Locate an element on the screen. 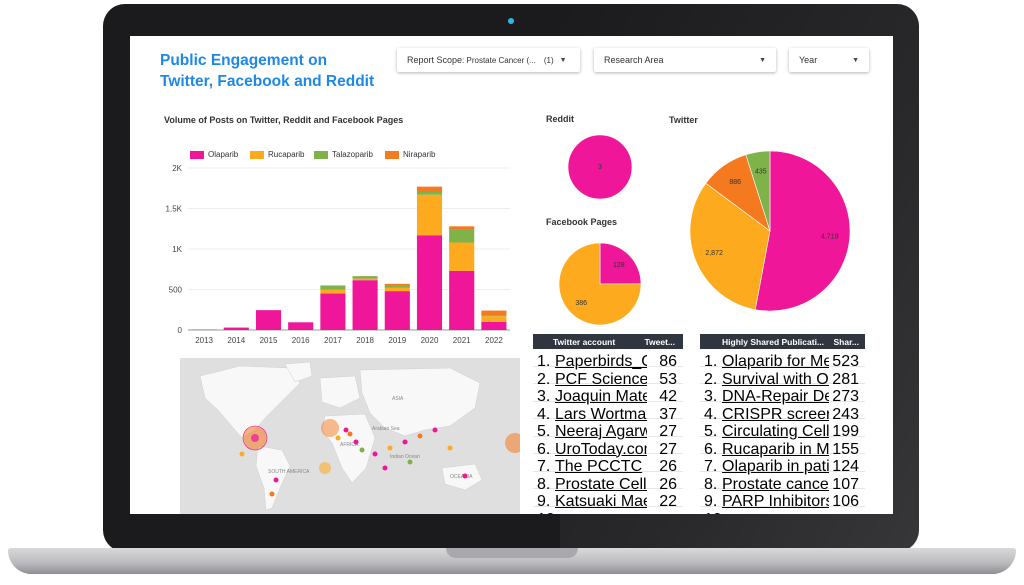 This screenshot has height=585, width=1024. twitter-account-row: 5.Neeraj Agarwal 27 is located at coordinates (608, 429).